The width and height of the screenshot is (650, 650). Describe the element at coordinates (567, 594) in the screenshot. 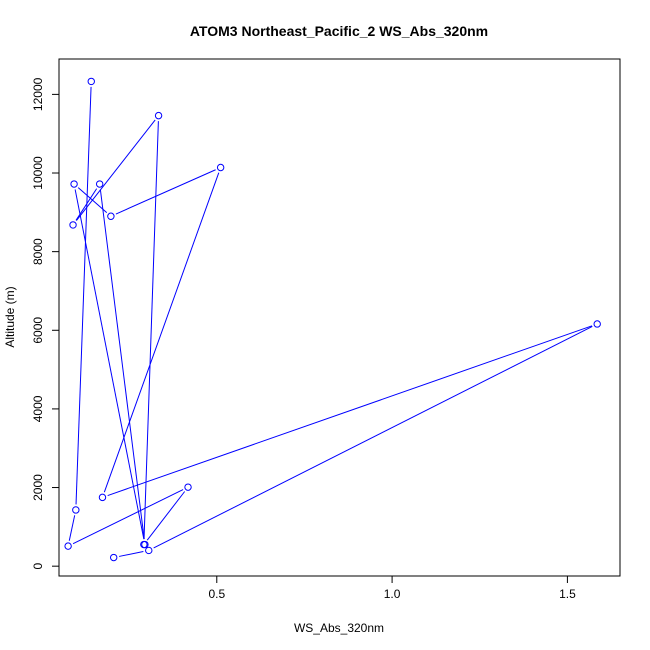

I see `x-tick-label: 1.5` at that location.